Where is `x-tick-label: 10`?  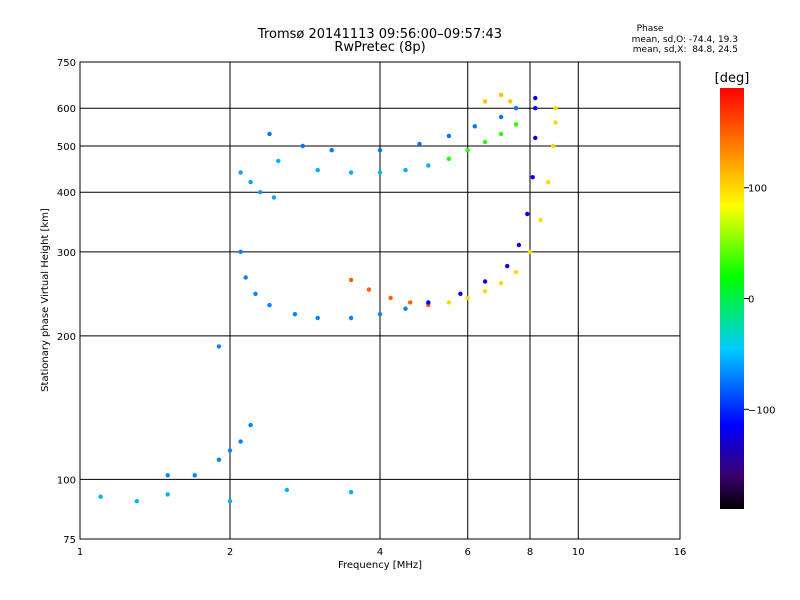 x-tick-label: 10 is located at coordinates (578, 552).